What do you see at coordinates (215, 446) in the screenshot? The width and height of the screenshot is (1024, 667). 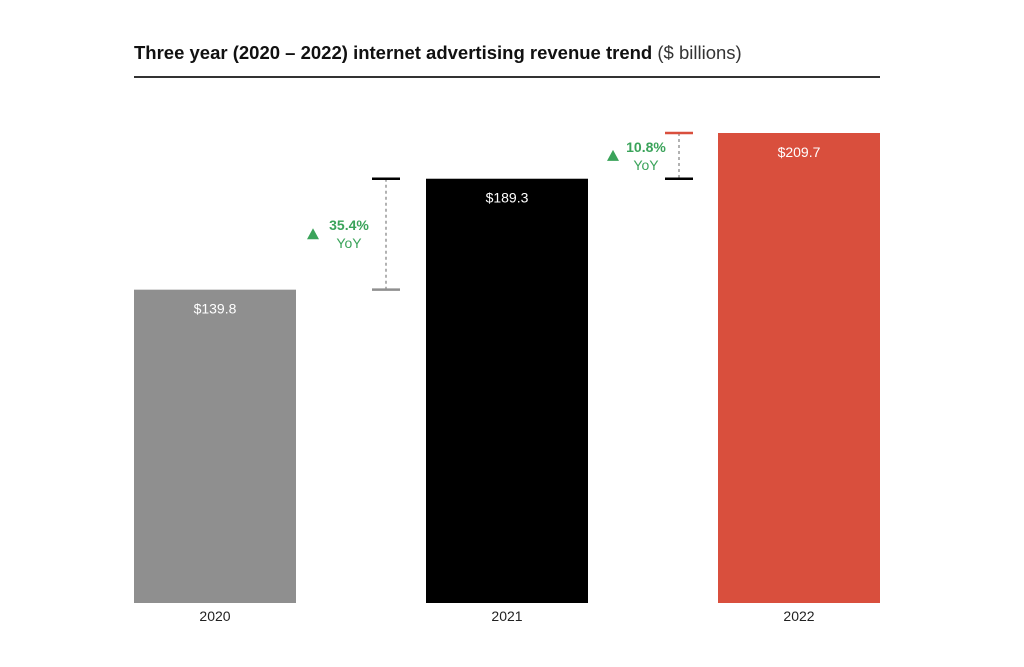 I see `bar-2020` at bounding box center [215, 446].